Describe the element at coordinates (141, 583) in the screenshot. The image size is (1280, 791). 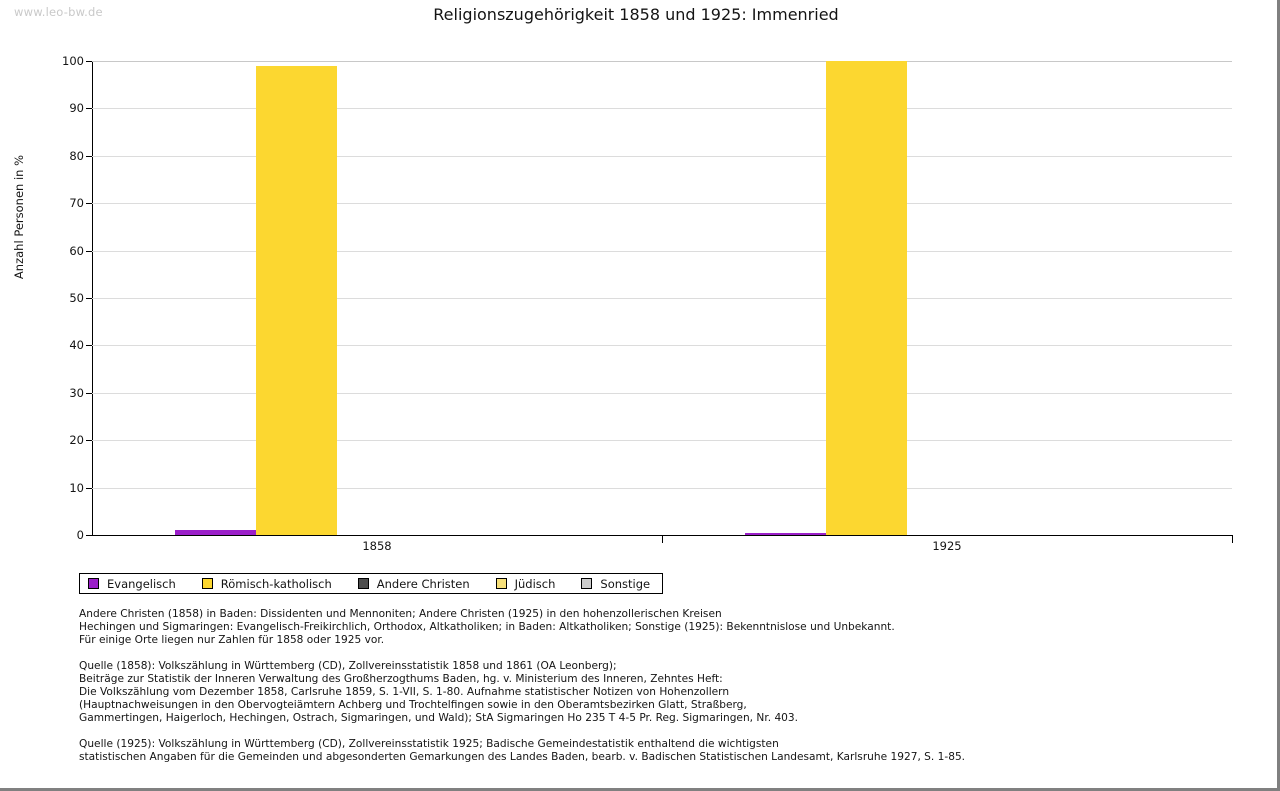
I see `legend-label: Evangelisch` at that location.